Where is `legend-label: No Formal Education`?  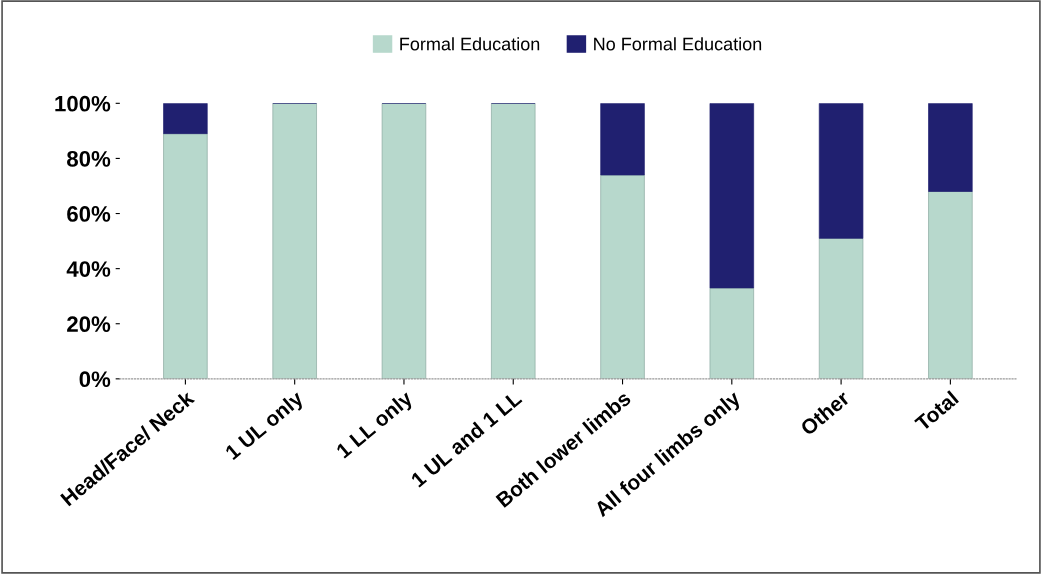
legend-label: No Formal Education is located at coordinates (678, 44).